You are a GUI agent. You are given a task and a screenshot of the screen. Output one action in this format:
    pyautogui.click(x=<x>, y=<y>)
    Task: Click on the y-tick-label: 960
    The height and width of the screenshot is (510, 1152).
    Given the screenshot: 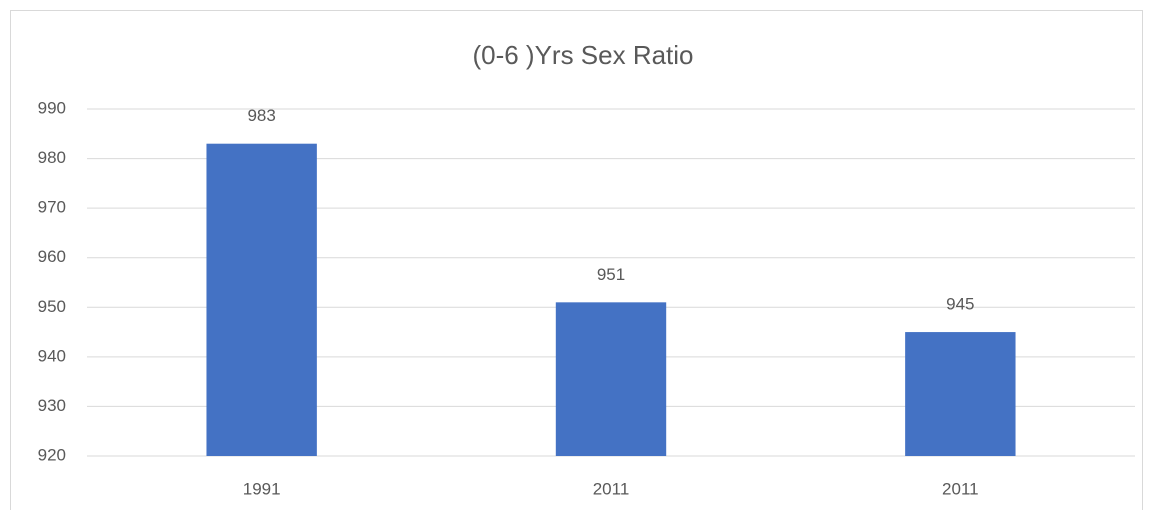 What is the action you would take?
    pyautogui.click(x=52, y=256)
    